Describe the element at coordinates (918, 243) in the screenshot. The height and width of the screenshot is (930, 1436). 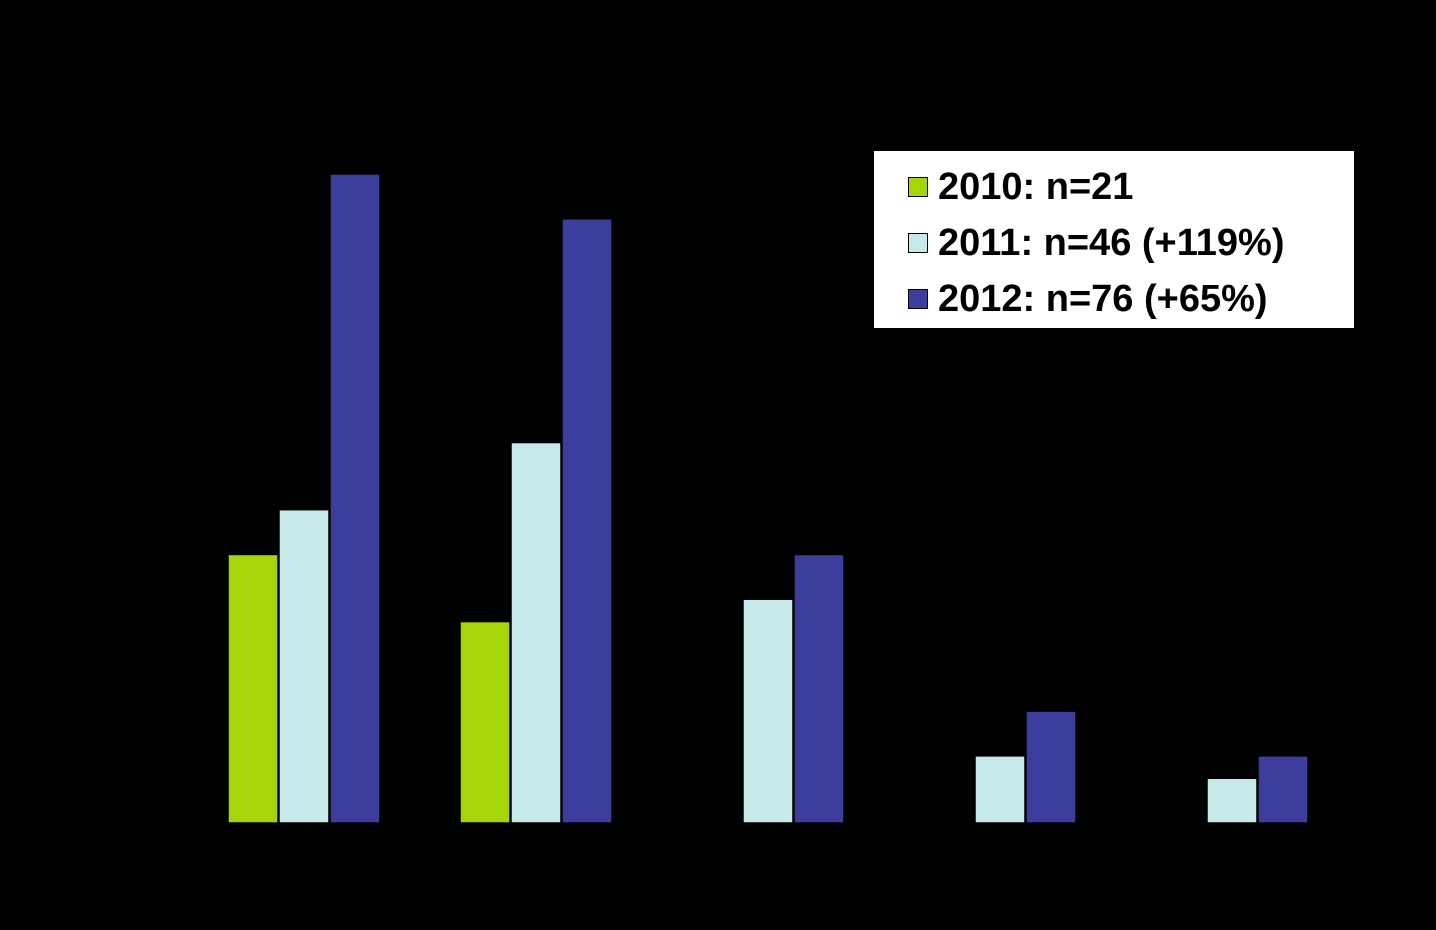
I see `legend-swatch-2011-icon` at that location.